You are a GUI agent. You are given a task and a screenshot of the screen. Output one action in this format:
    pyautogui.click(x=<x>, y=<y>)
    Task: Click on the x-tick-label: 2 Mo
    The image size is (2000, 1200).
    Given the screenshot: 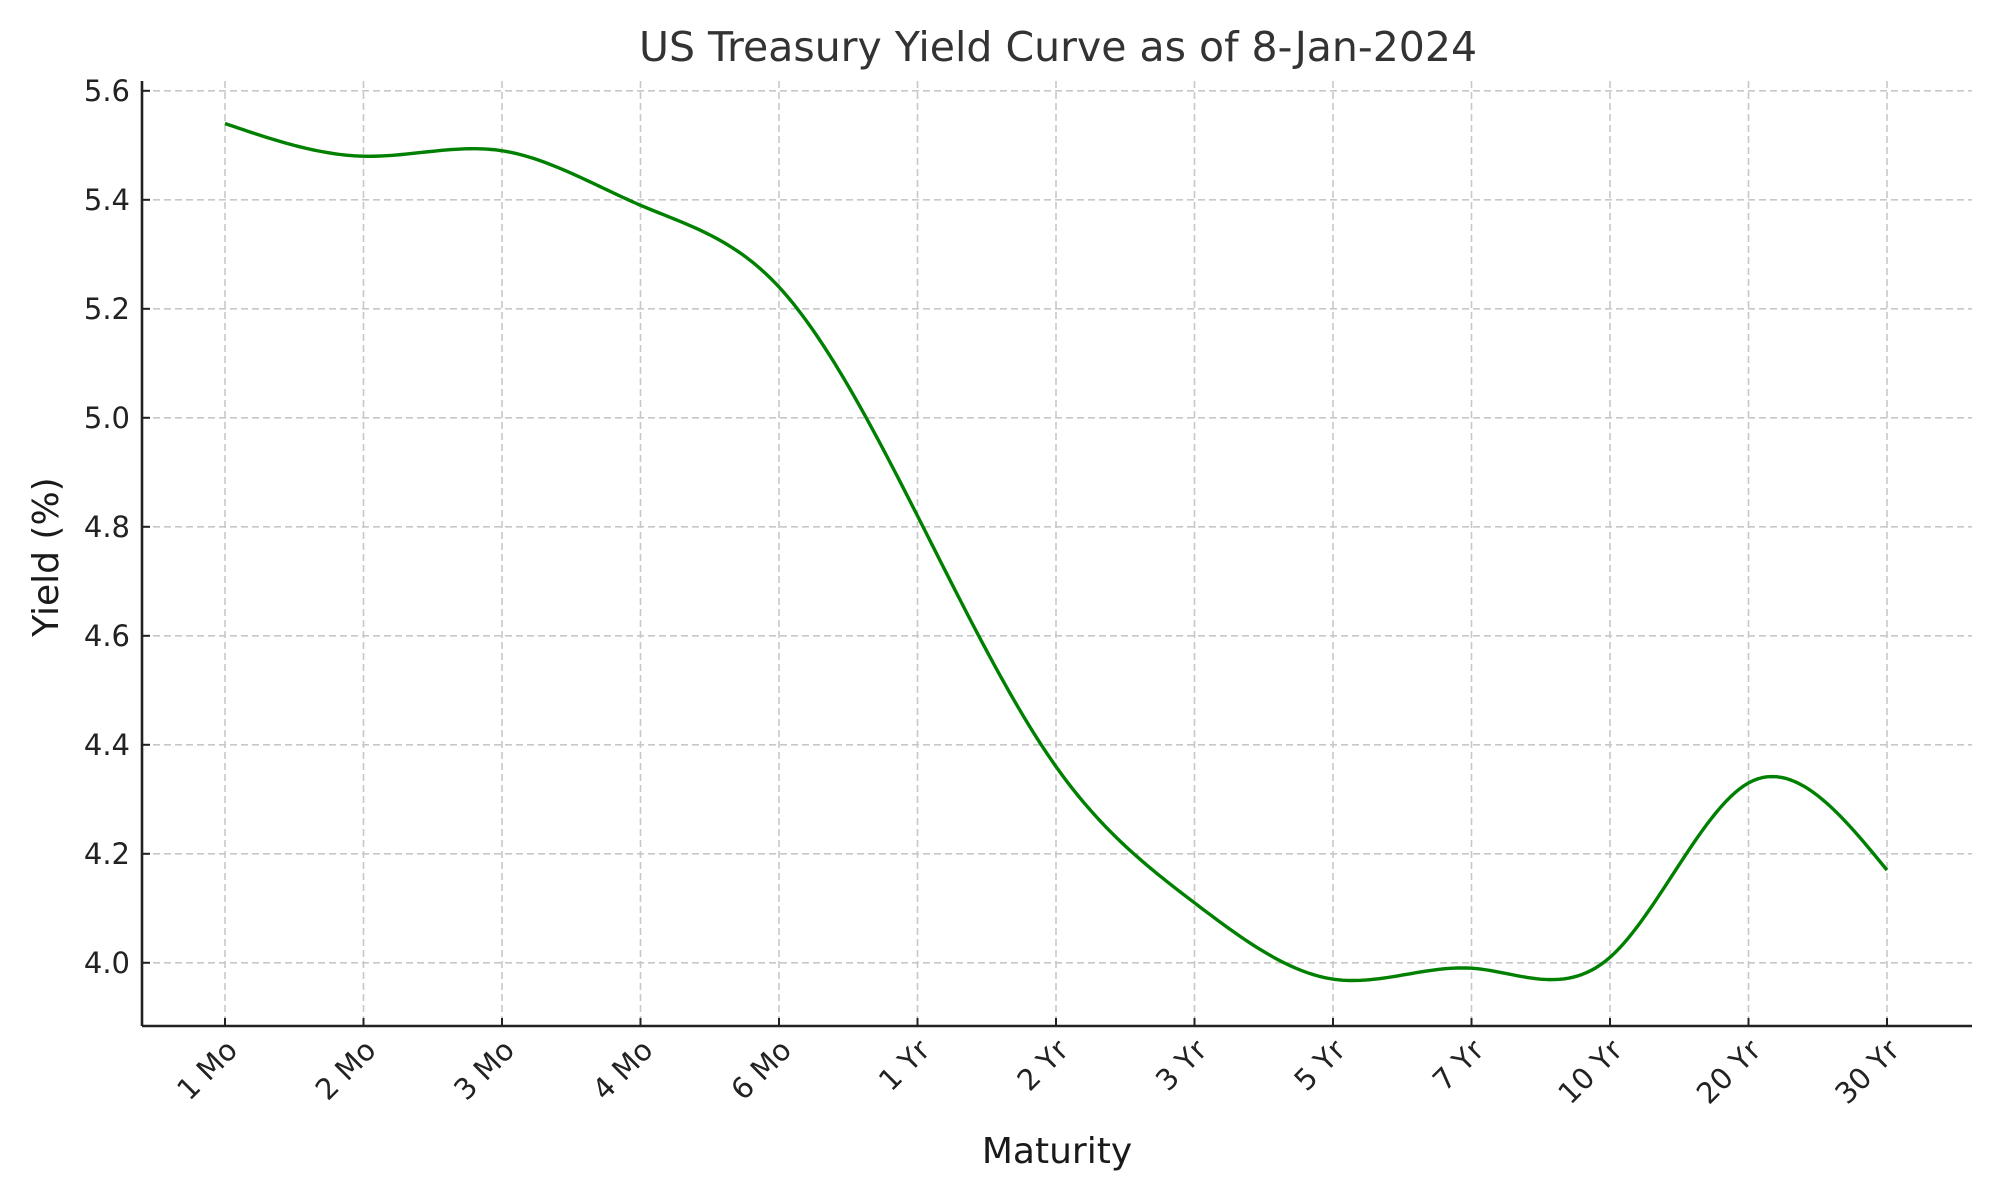 What is the action you would take?
    pyautogui.click(x=346, y=1070)
    